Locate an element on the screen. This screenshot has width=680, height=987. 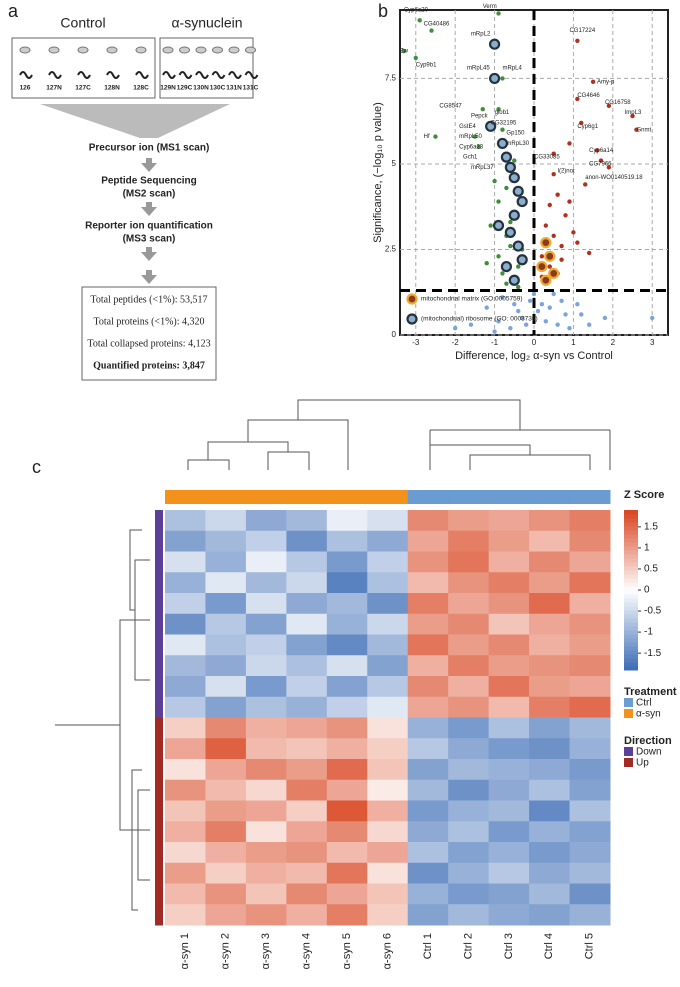
workflow-step: (MS2 scan) is located at coordinates (149, 194).